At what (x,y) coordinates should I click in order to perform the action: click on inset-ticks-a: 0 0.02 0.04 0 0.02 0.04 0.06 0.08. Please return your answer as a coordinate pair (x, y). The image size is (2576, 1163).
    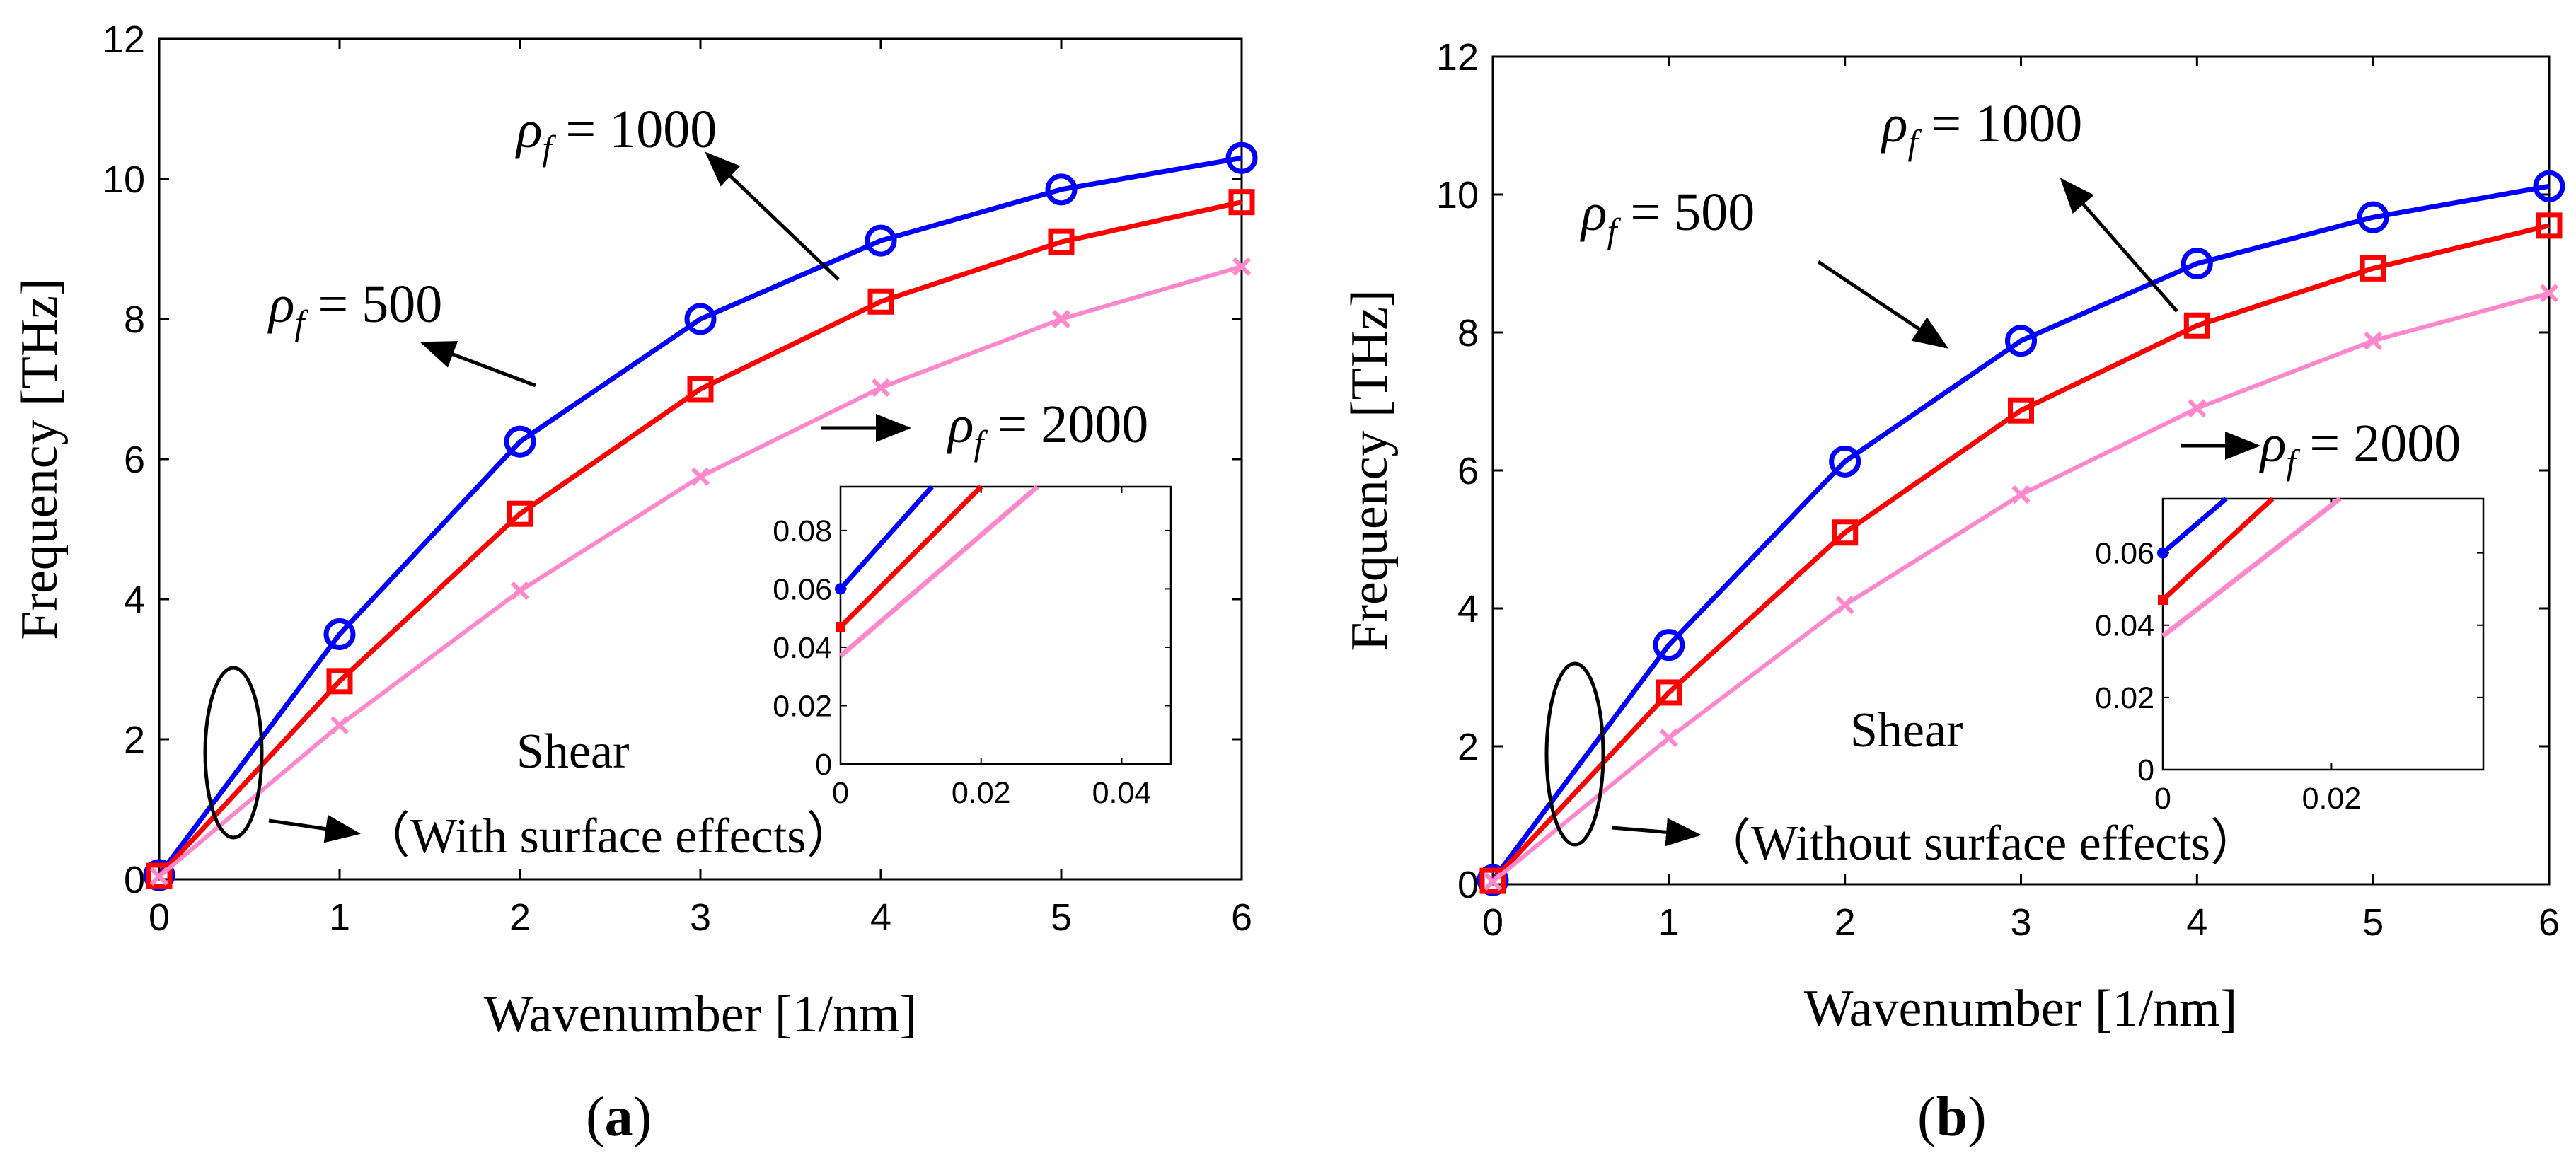
    Looking at the image, I should click on (972, 648).